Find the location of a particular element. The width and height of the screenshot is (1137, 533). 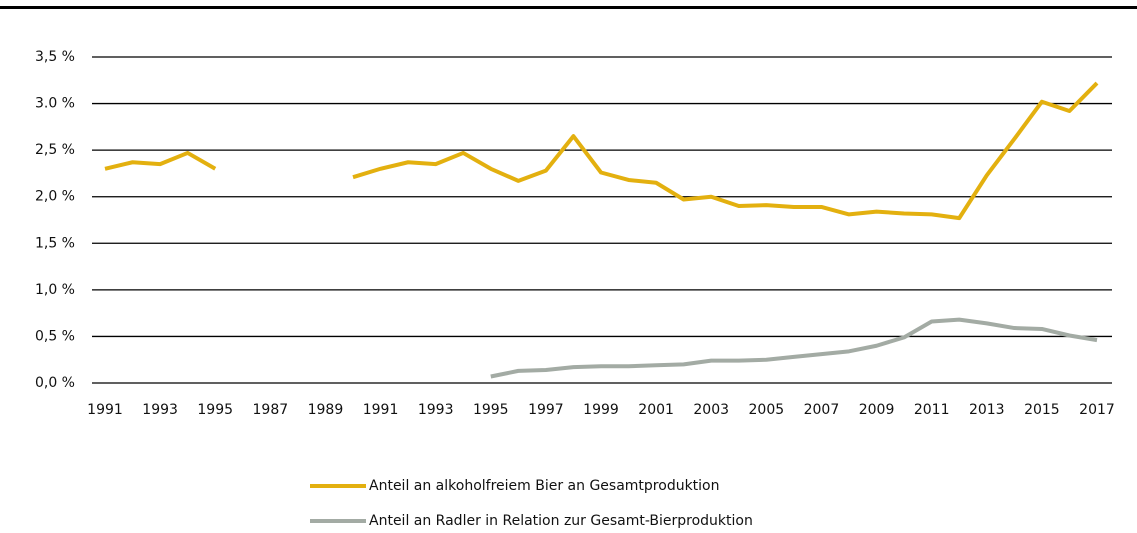

x-tick-label: 2005 is located at coordinates (767, 410).